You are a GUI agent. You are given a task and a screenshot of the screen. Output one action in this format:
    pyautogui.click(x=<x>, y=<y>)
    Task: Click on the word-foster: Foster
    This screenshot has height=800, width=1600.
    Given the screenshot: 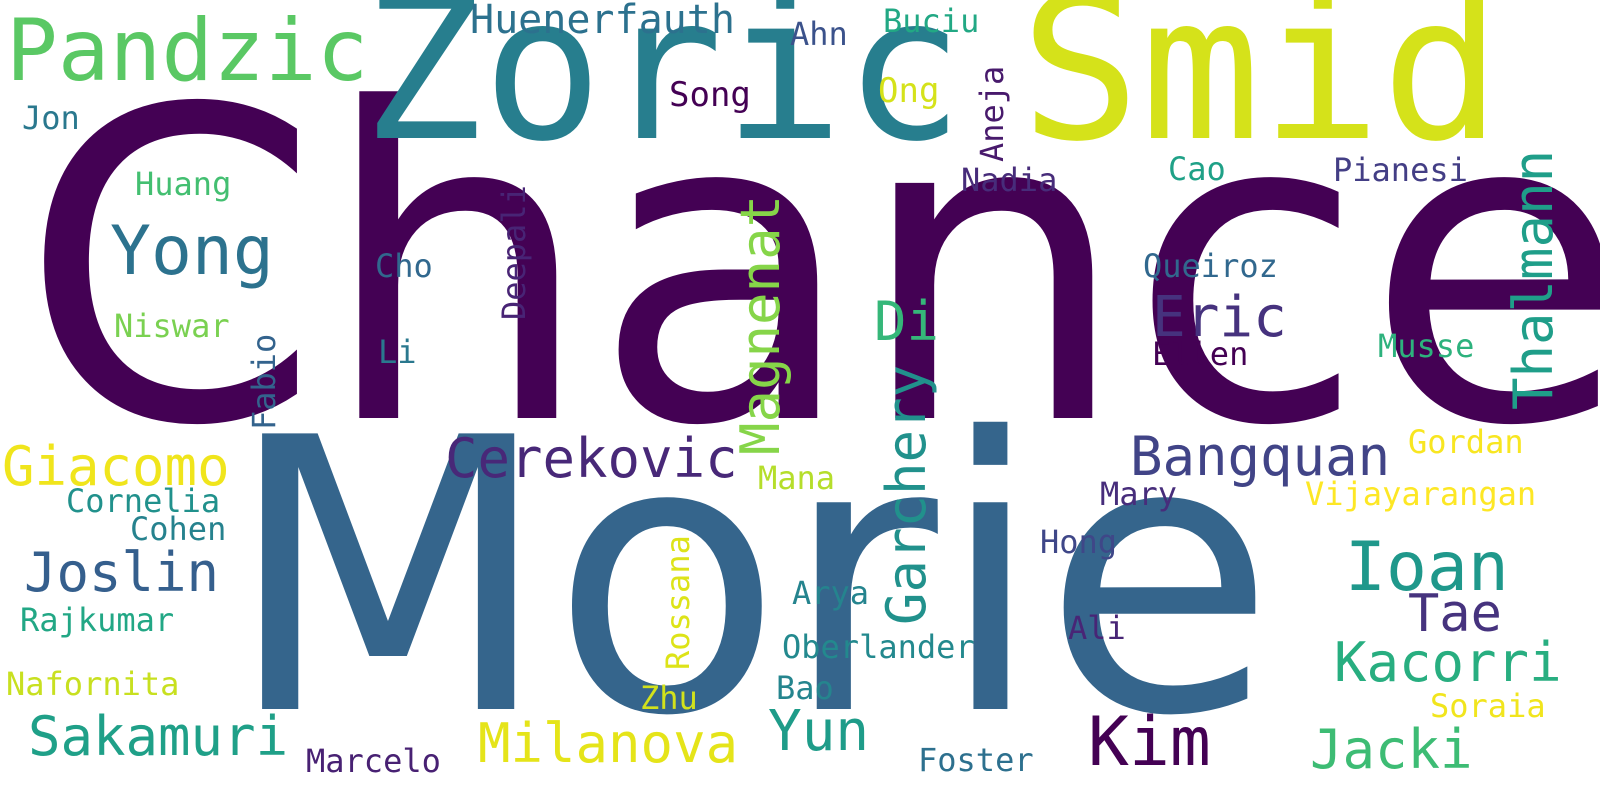 What is the action you would take?
    pyautogui.click(x=976, y=760)
    